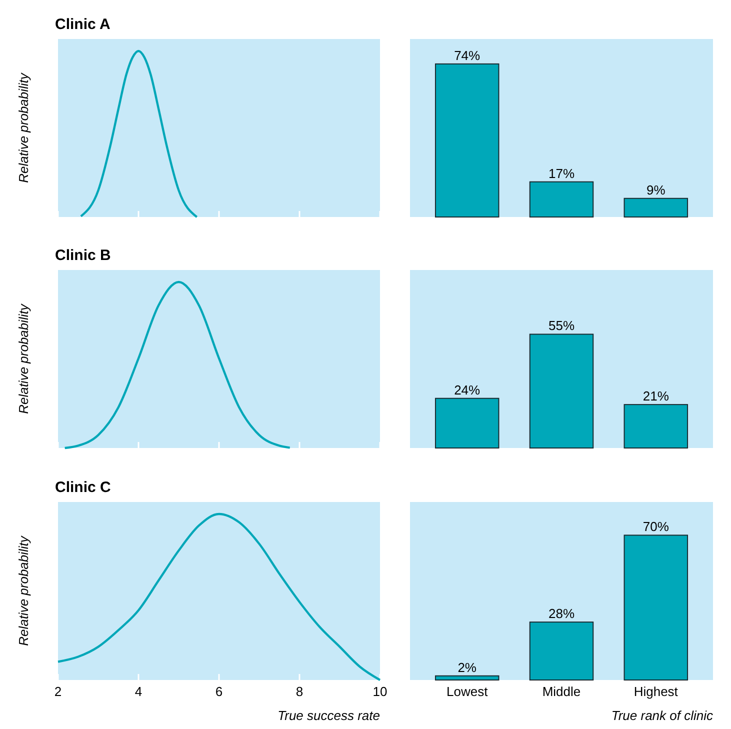 This screenshot has height=729, width=731. Describe the element at coordinates (656, 526) in the screenshot. I see `data-label: 70%` at that location.